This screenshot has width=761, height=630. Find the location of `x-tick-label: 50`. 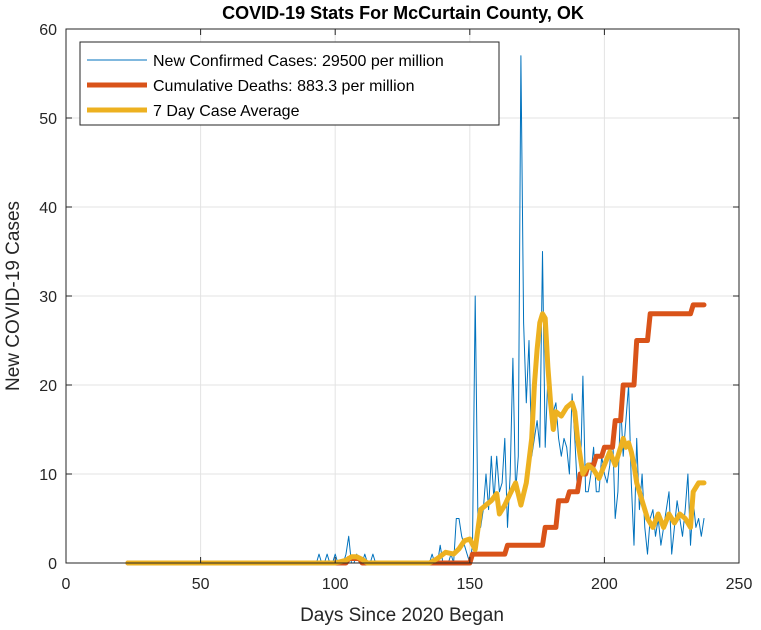

x-tick-label: 50 is located at coordinates (201, 584).